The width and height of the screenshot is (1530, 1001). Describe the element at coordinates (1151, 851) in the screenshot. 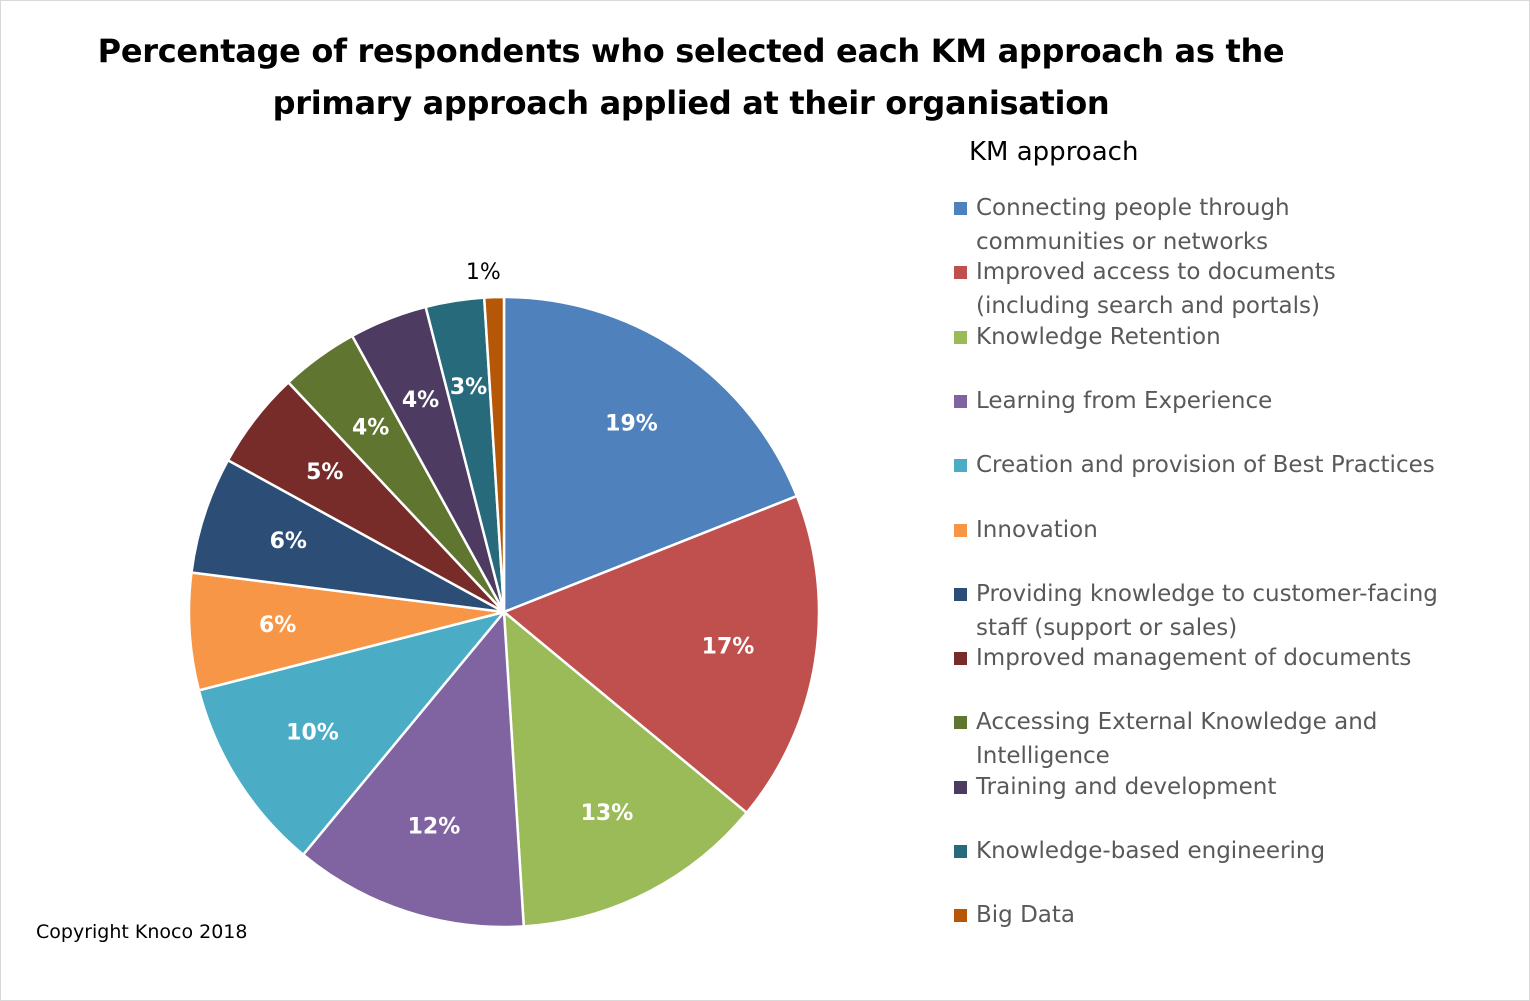

I see `legend-label-line: Knowledge-based engineering` at that location.